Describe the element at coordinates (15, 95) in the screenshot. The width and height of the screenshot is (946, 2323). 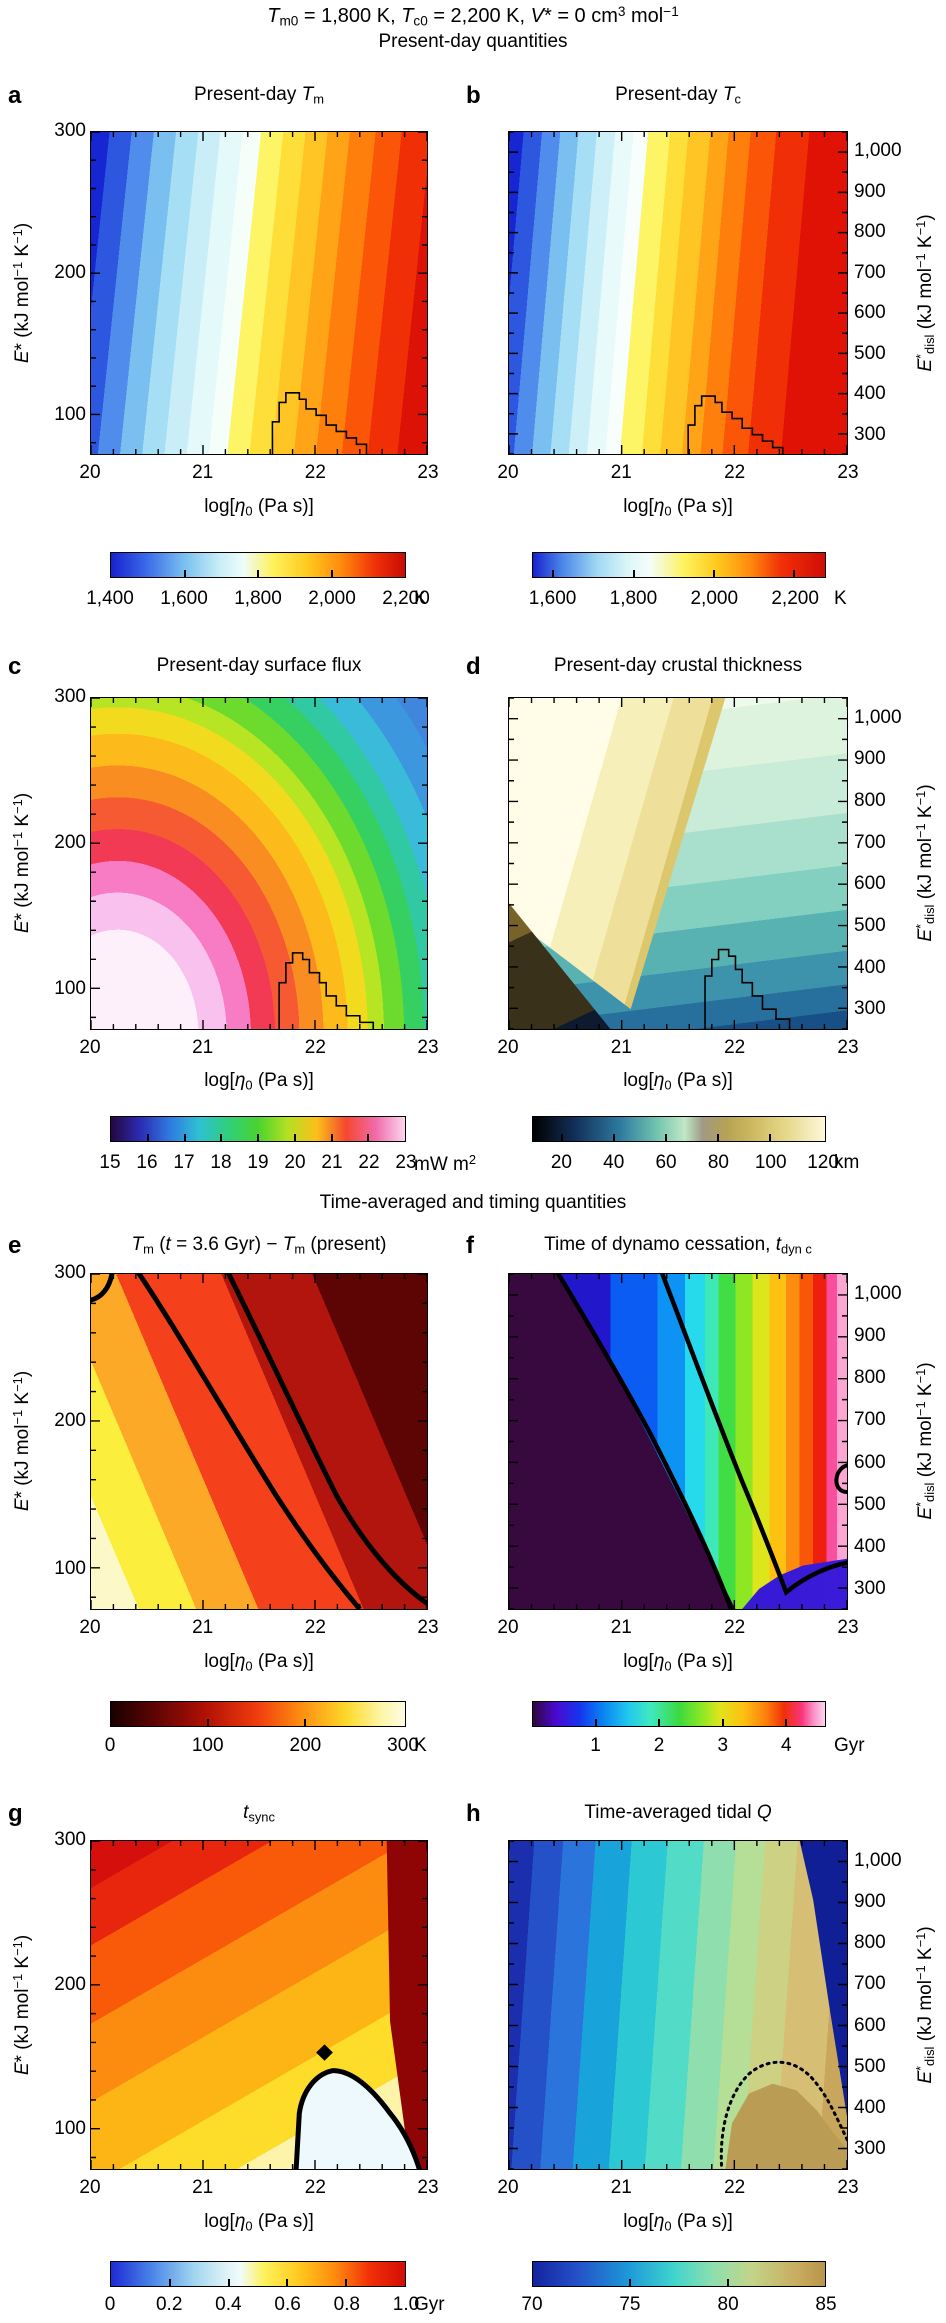
I see `panel-label-a: a` at that location.